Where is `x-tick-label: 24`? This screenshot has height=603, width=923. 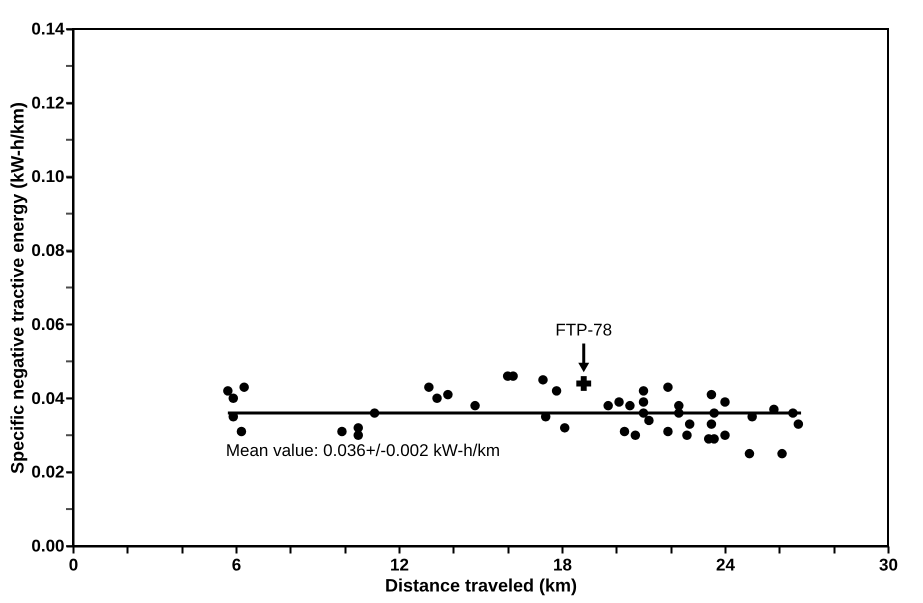 x-tick-label: 24 is located at coordinates (726, 565).